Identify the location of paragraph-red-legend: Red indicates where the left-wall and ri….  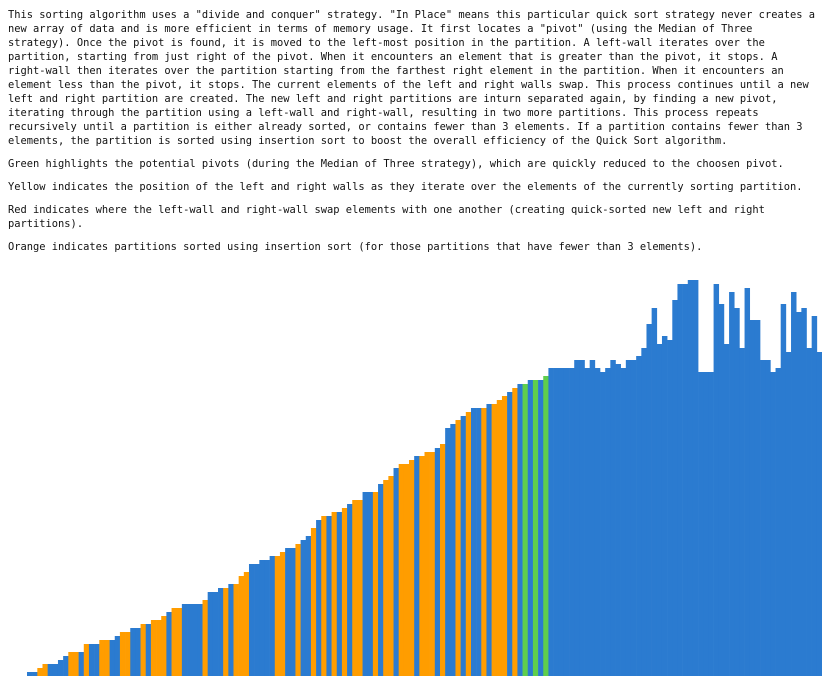
(386, 217).